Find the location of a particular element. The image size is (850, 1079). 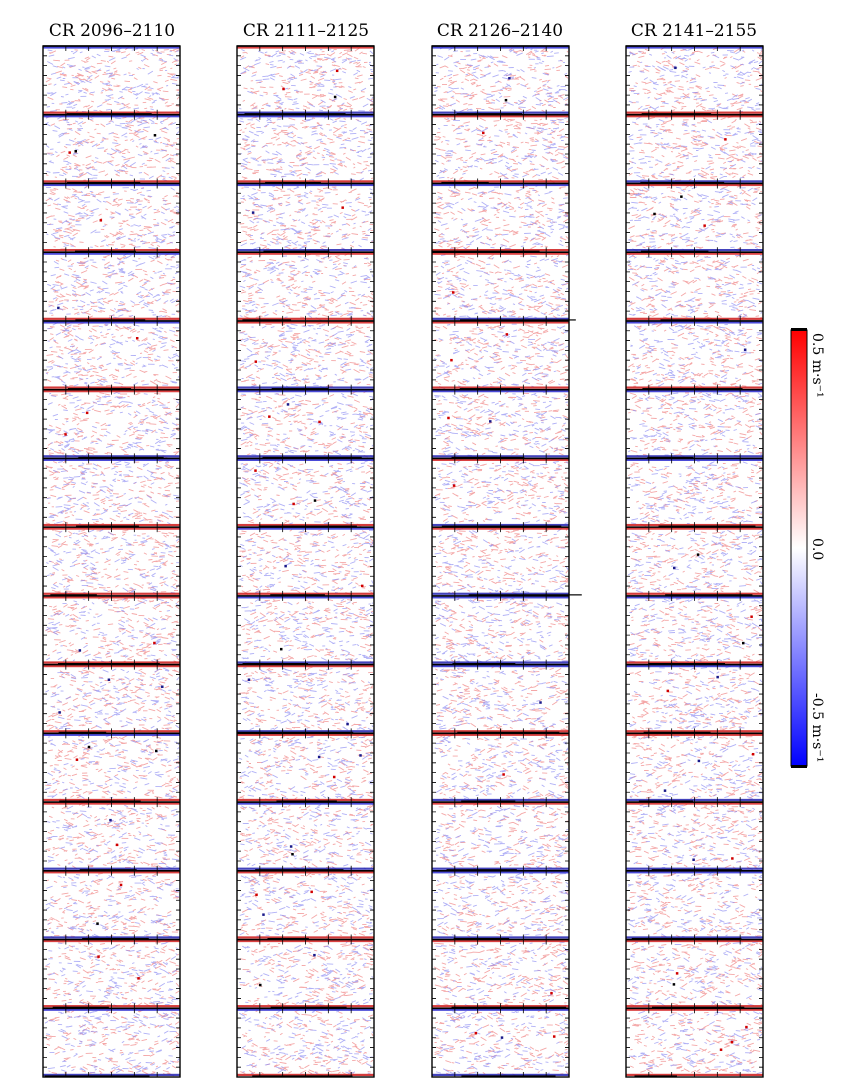

column-title-3: CR 2126–2140 is located at coordinates (500, 31).